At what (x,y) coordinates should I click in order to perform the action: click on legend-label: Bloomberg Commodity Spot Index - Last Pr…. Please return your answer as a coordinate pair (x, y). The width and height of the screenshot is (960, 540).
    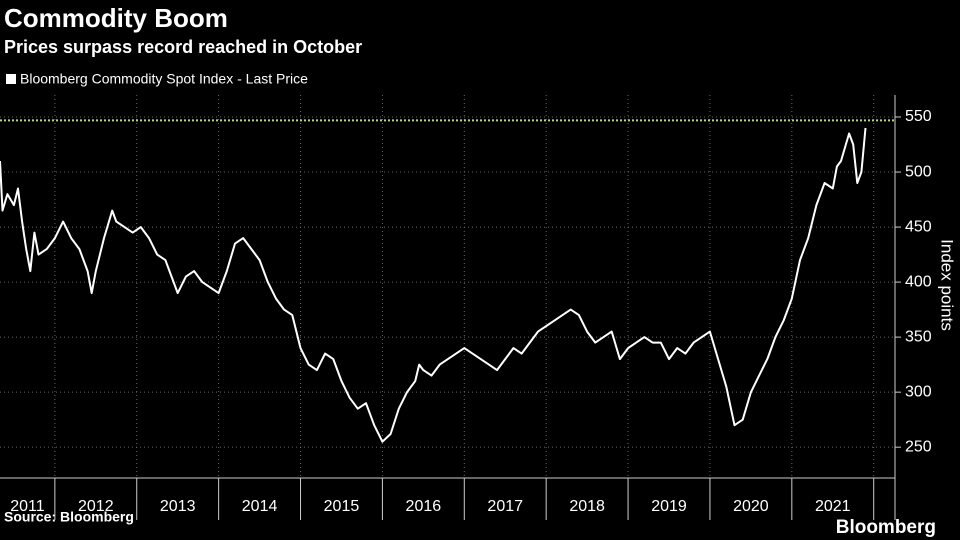
    Looking at the image, I should click on (164, 79).